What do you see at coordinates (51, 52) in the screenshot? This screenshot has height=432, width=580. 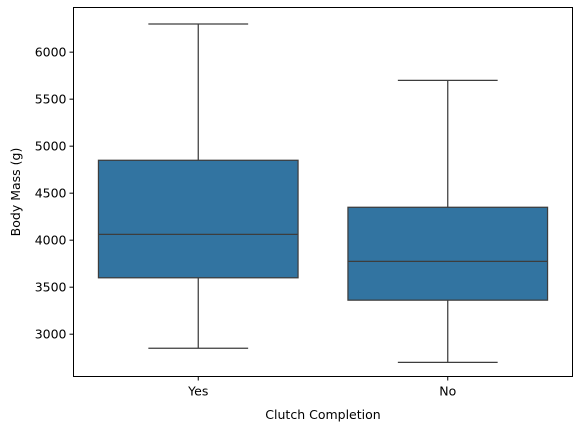 I see `y-tick-label: 6000` at bounding box center [51, 52].